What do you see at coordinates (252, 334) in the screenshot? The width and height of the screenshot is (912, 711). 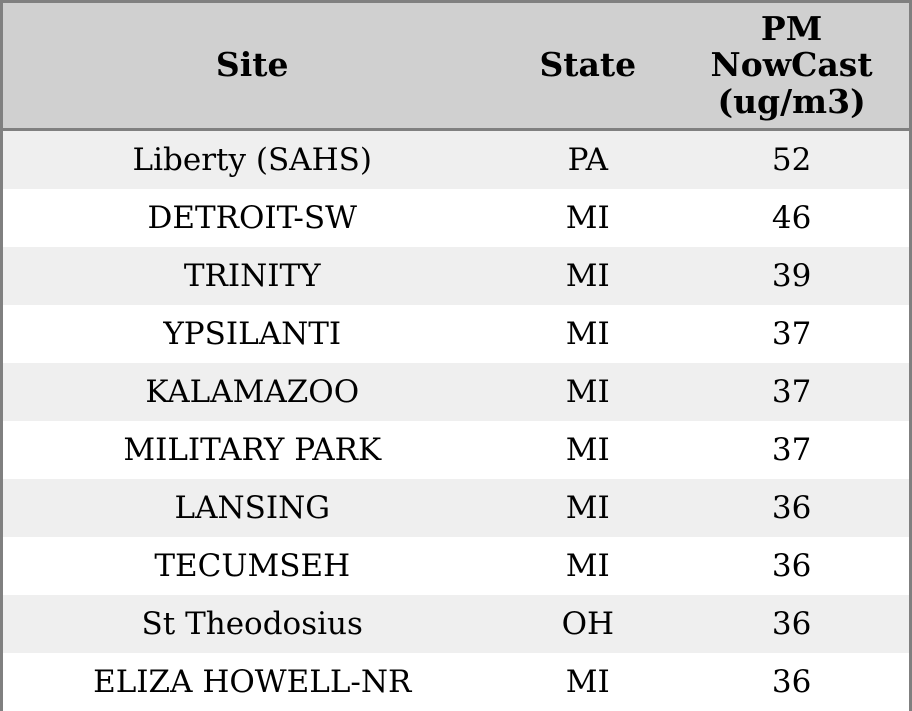 I see `cell-site: YPSILANTI` at bounding box center [252, 334].